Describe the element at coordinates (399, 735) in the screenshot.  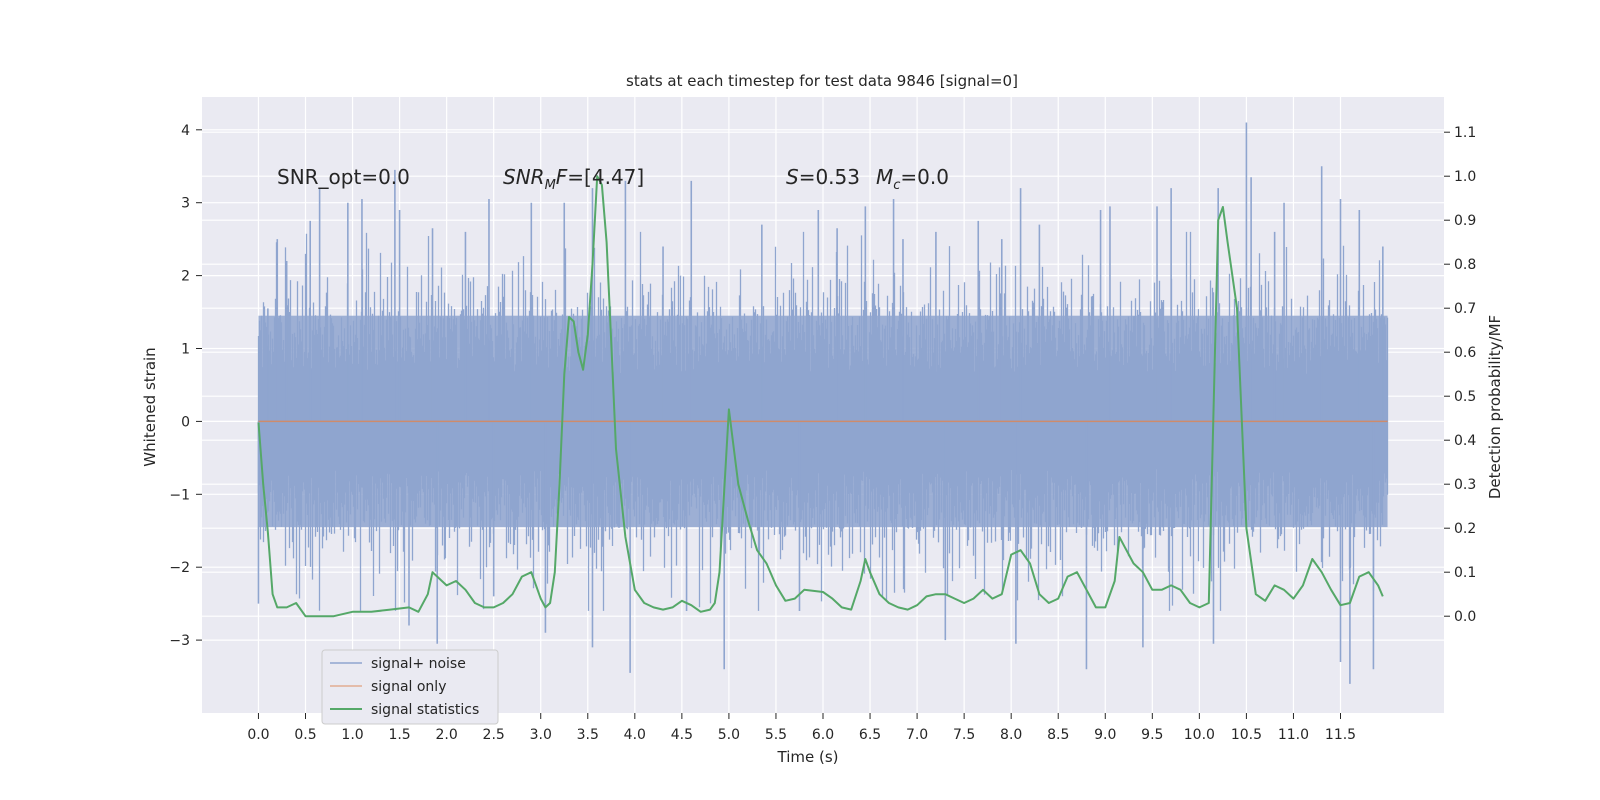
I see `x-tick-label: 1.5` at that location.